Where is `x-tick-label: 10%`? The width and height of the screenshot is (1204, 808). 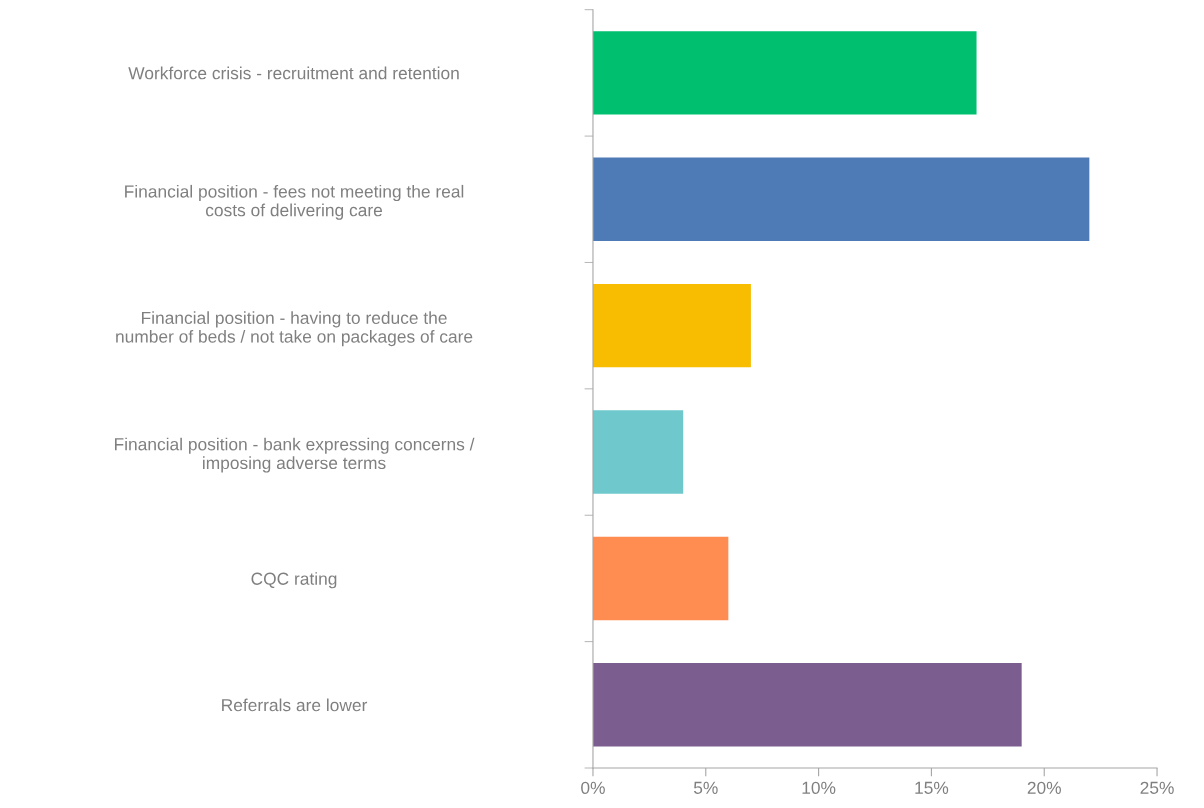 x-tick-label: 10% is located at coordinates (819, 787).